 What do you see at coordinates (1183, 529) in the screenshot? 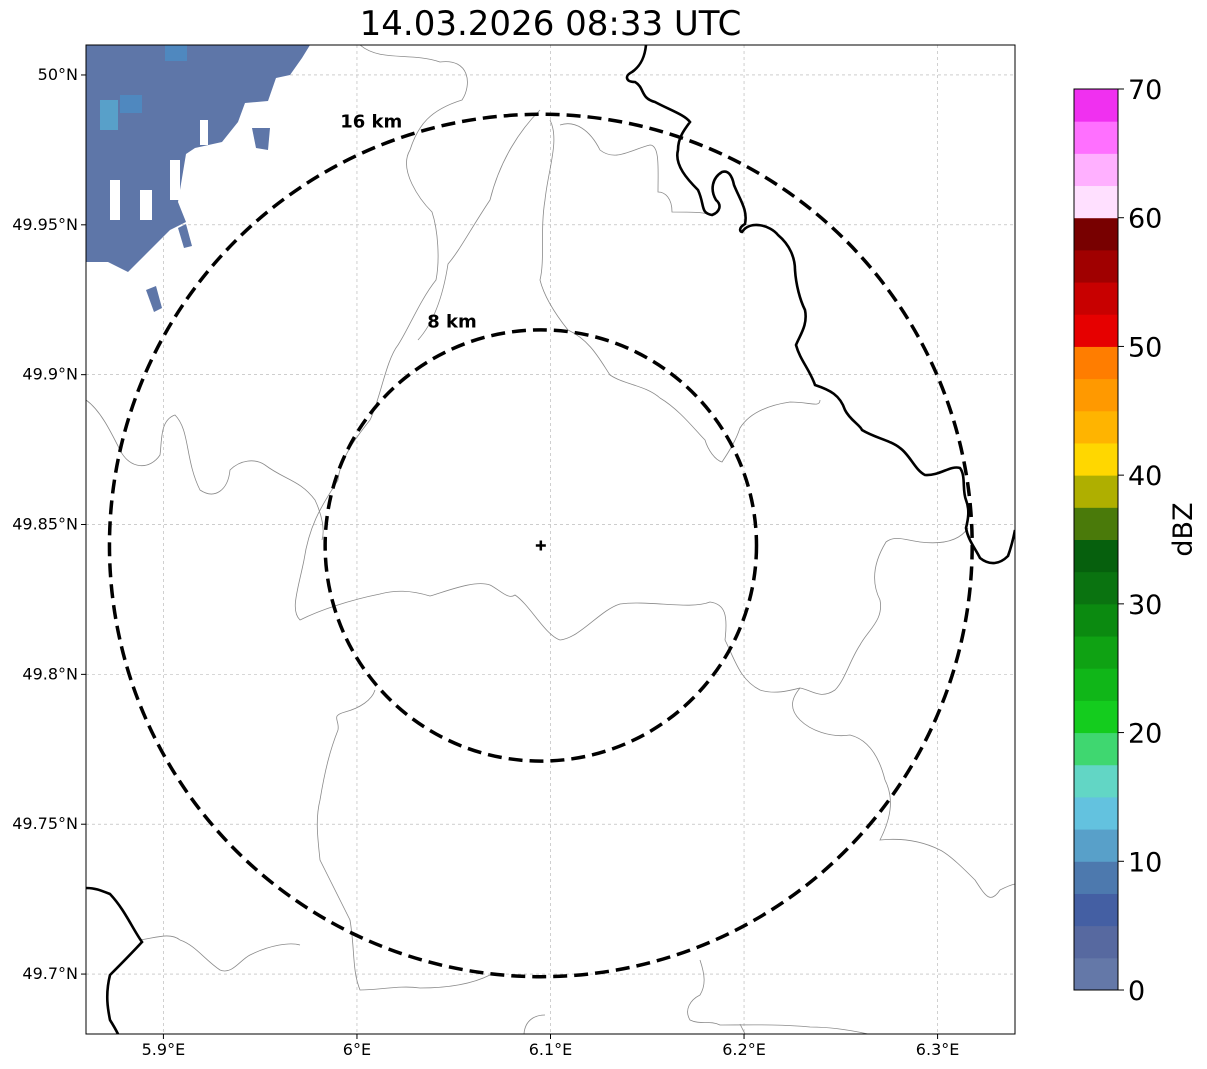
I see `colorbar-unit-label: dBZ` at bounding box center [1183, 529].